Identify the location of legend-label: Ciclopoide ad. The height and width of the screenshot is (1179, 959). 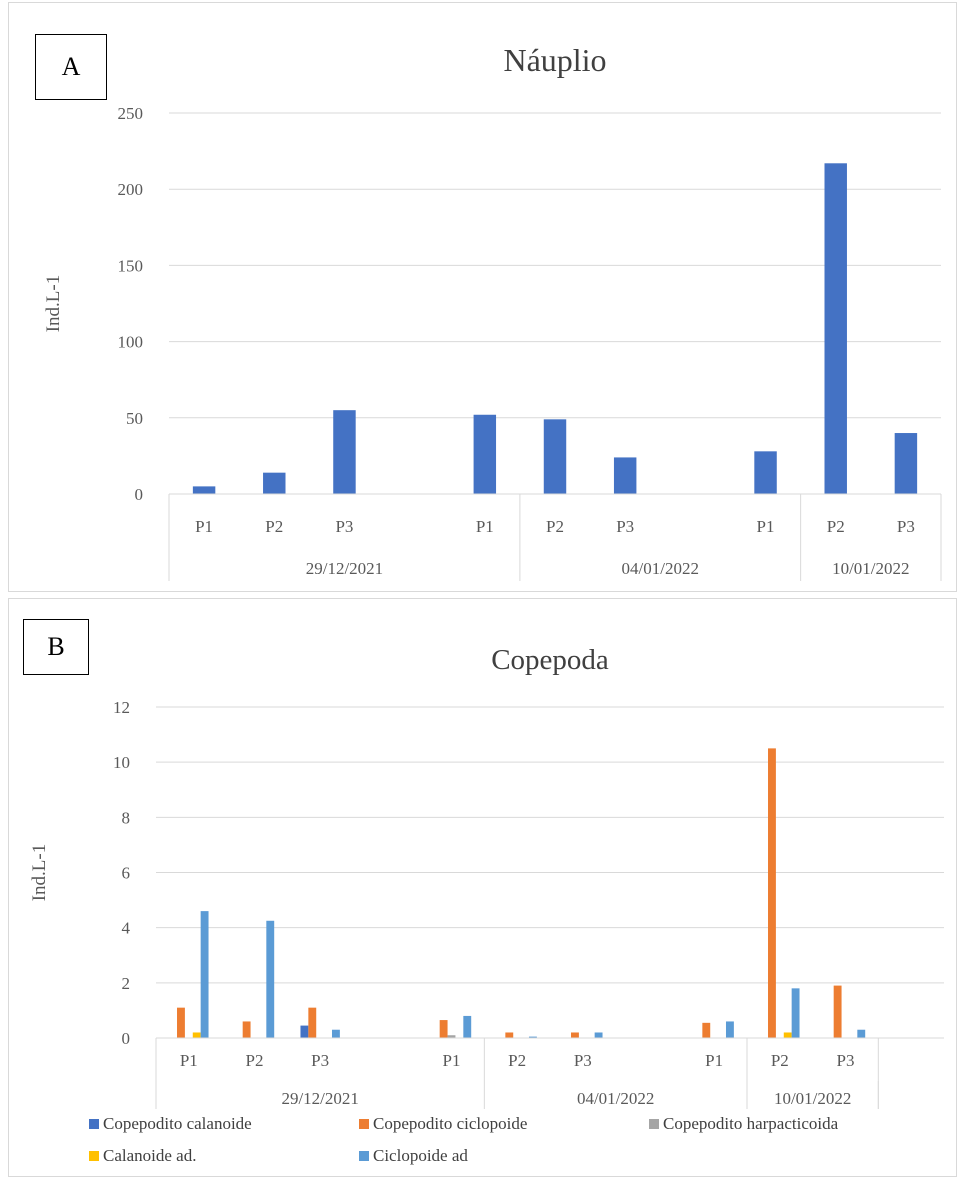
(420, 1155).